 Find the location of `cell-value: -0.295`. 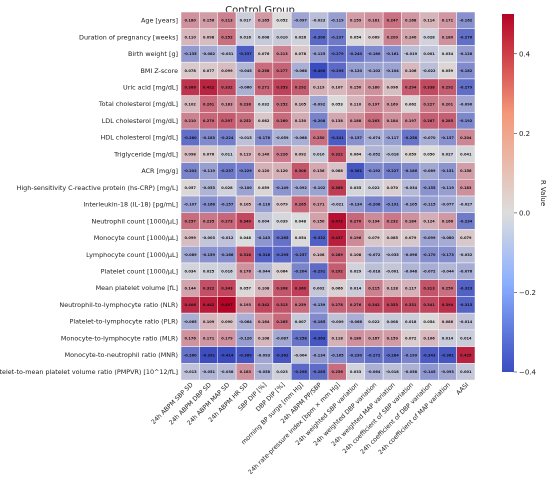

cell-value: -0.295 is located at coordinates (337, 71).